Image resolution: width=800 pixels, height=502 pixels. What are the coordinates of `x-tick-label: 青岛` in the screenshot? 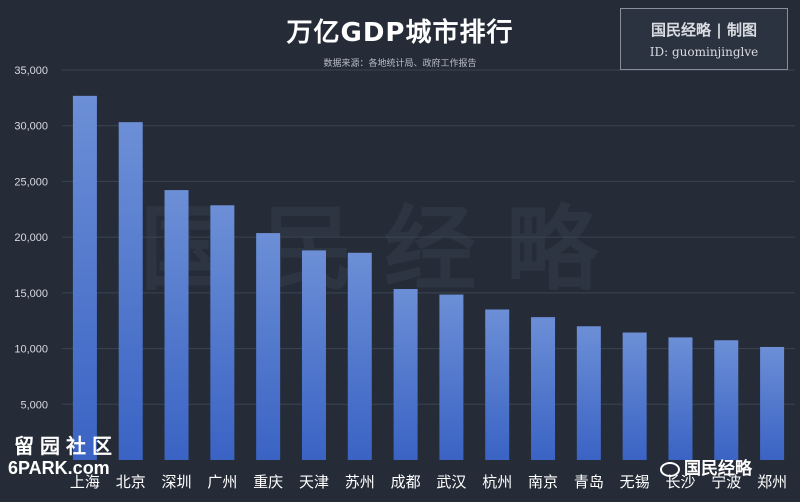 It's located at (589, 482).